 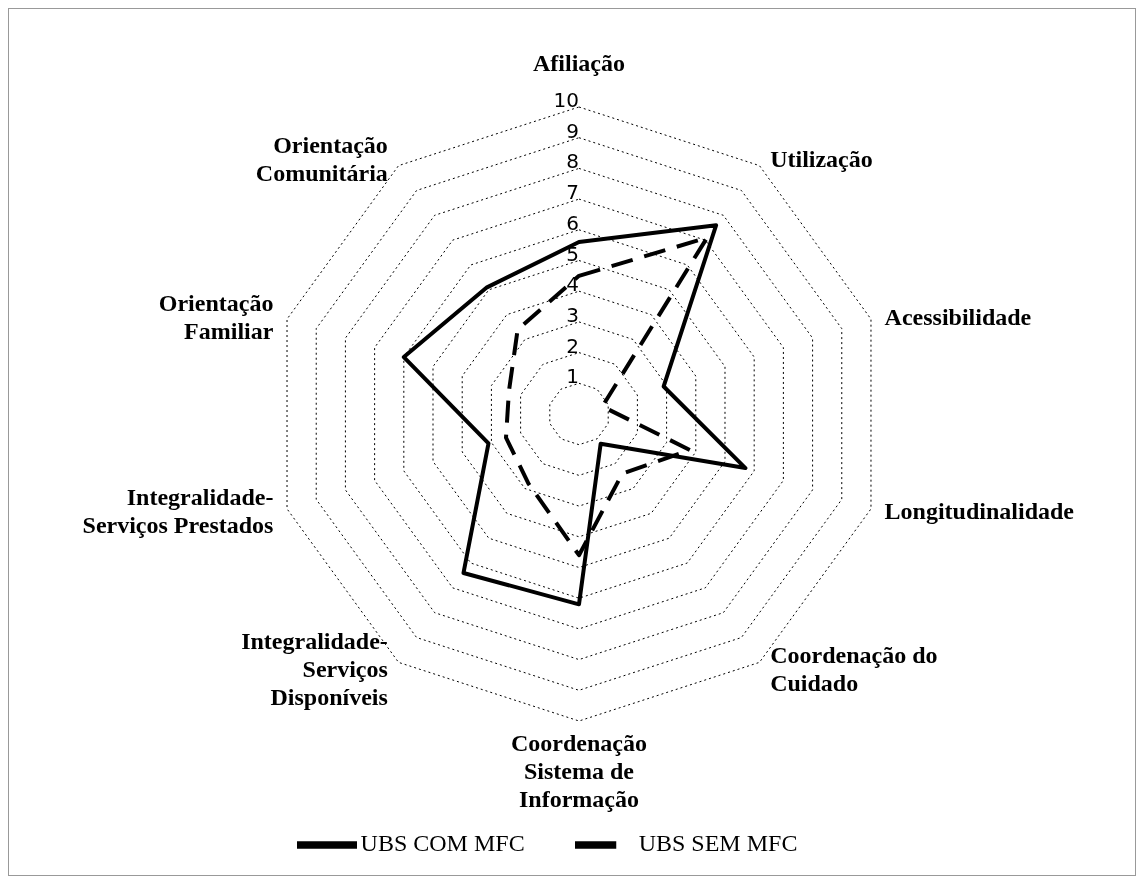 What do you see at coordinates (178, 511) in the screenshot?
I see `spoke-label: Integralidade- Serviços Prestados` at bounding box center [178, 511].